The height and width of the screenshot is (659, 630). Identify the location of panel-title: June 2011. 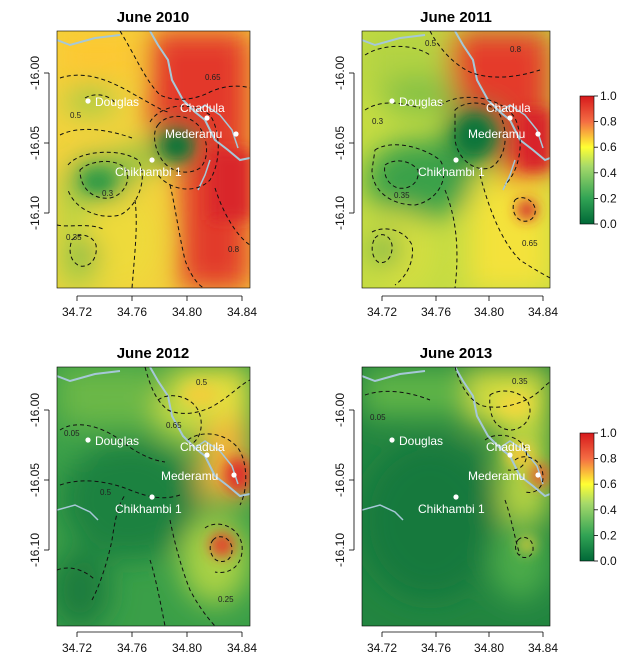
(456, 17).